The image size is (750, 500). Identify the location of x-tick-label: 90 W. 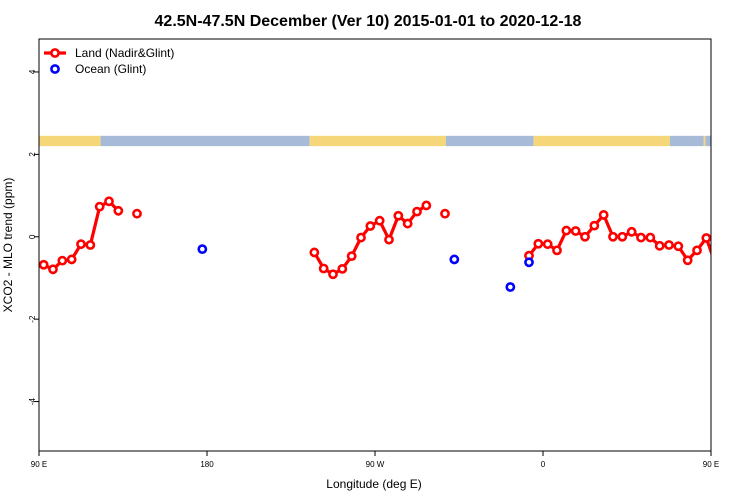
(375, 464).